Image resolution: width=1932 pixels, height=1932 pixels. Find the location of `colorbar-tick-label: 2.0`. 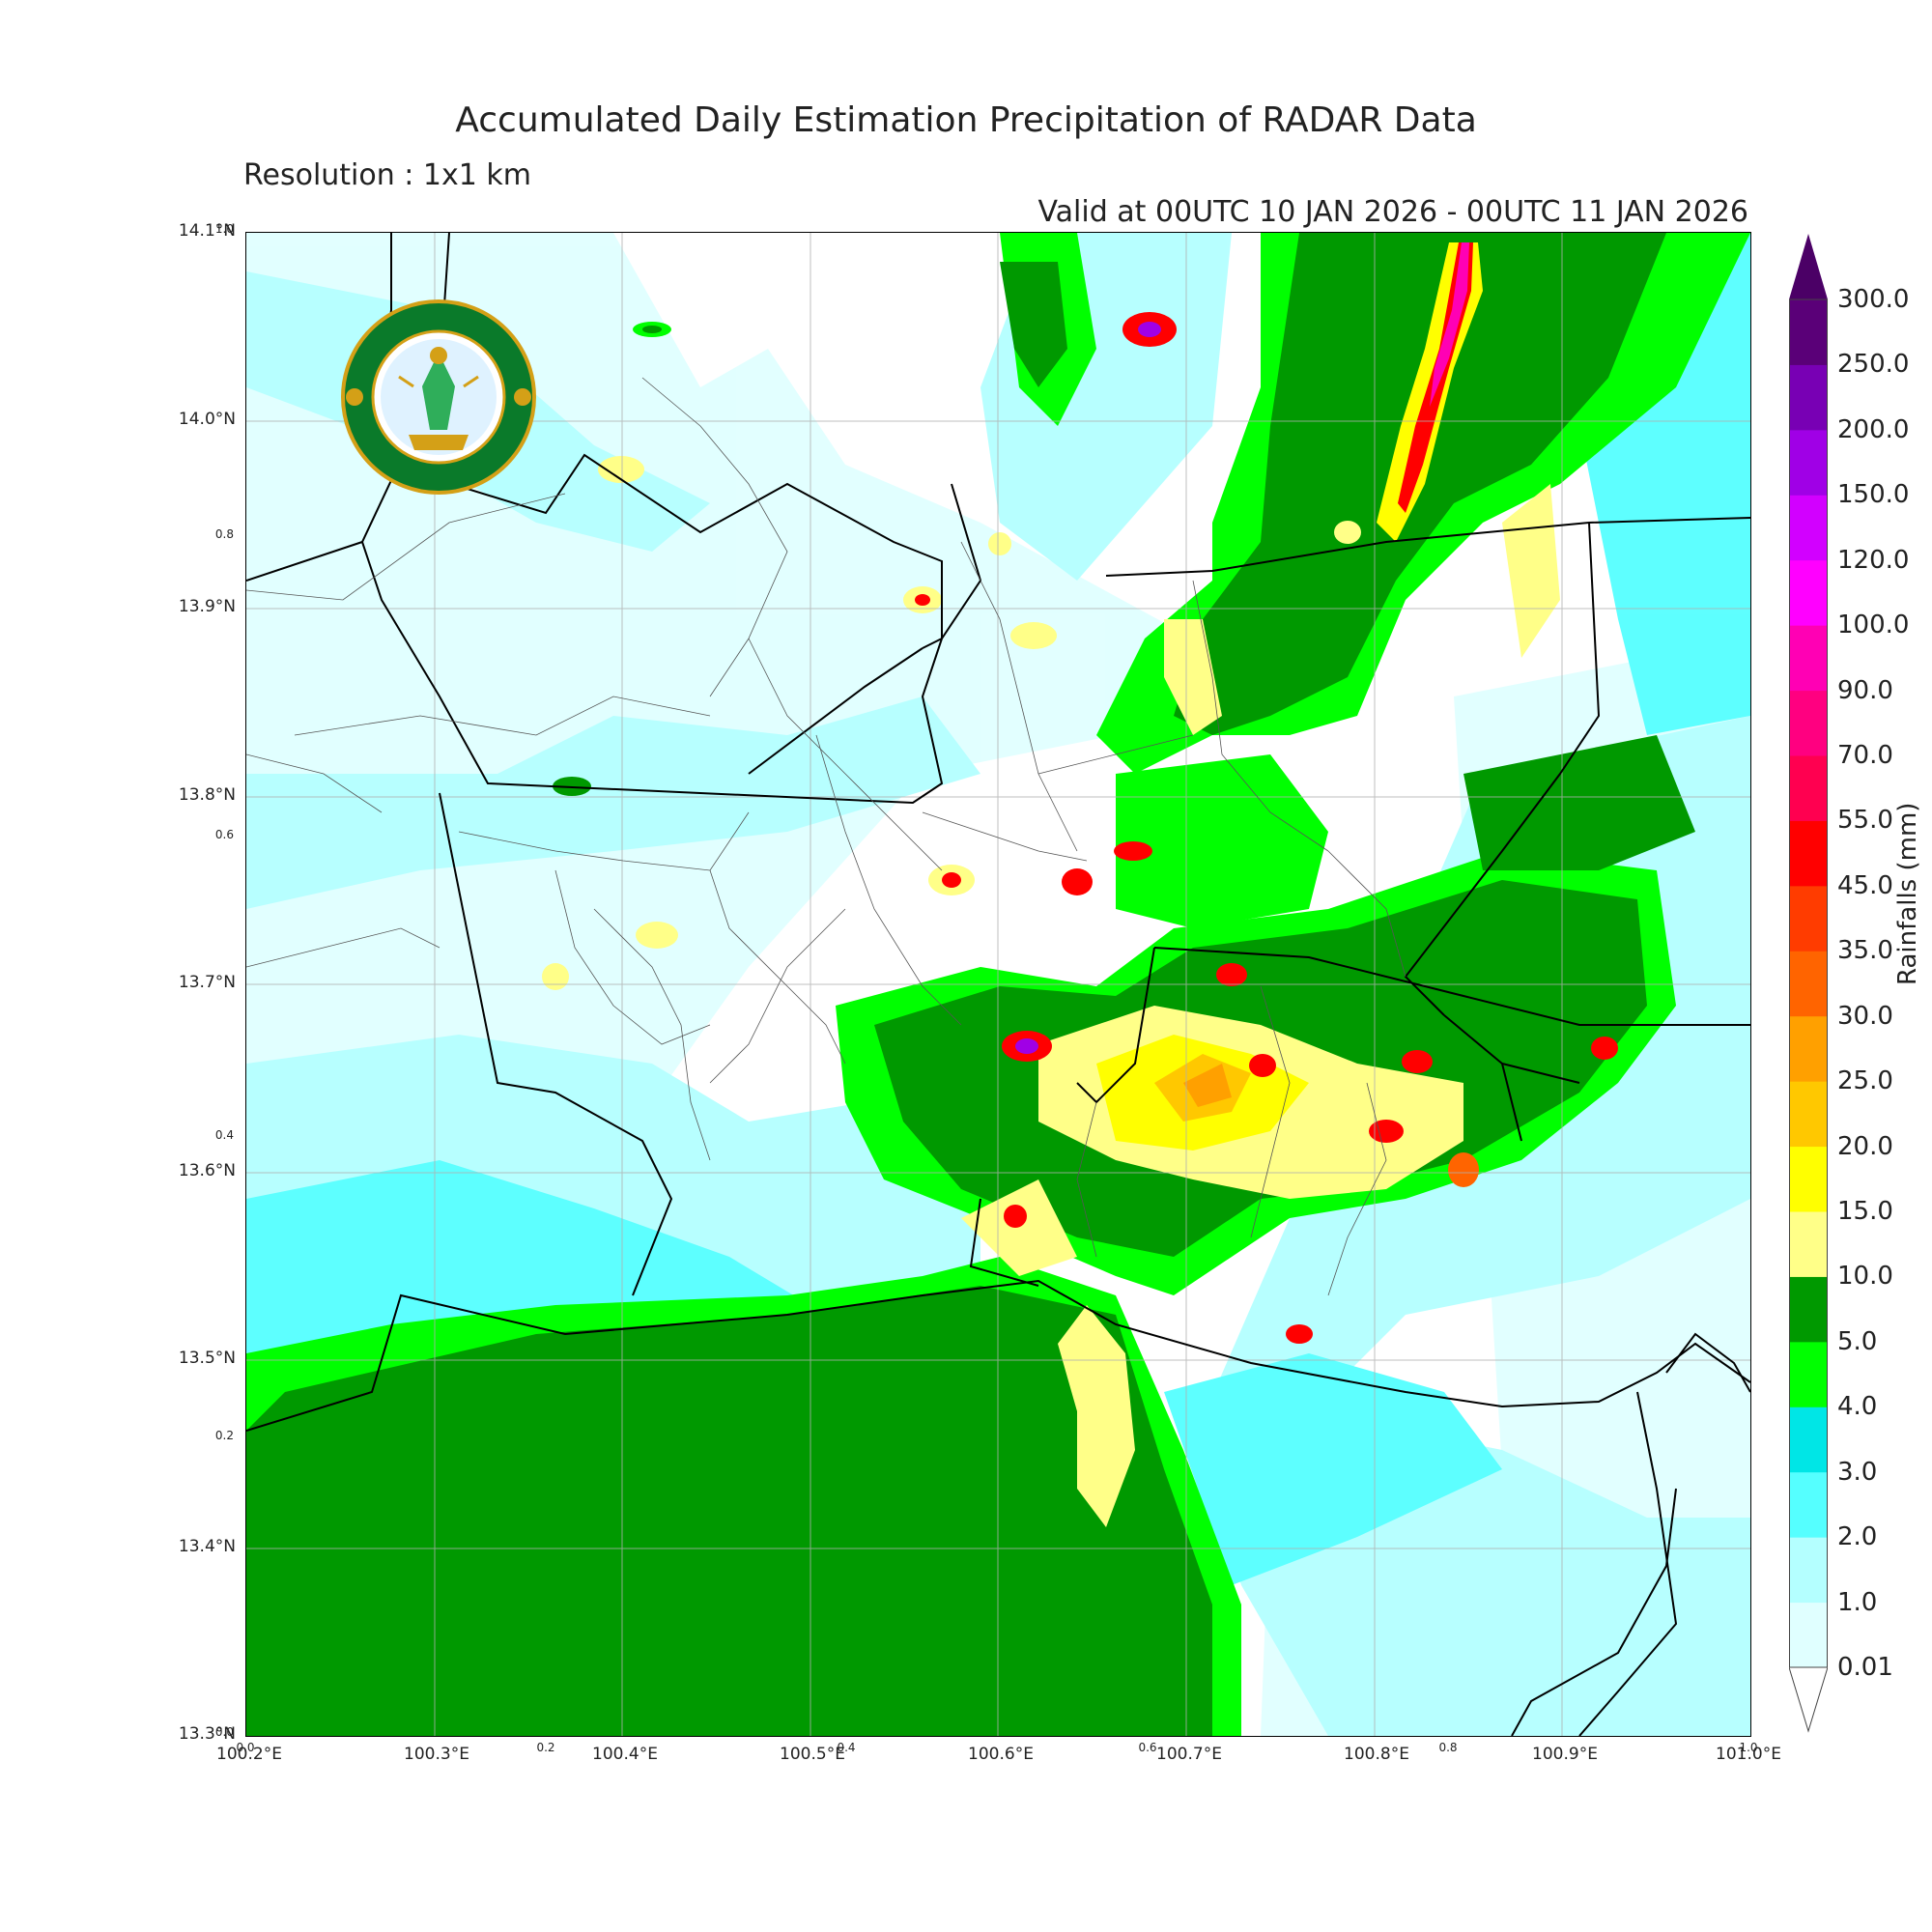

colorbar-tick-label: 2.0 is located at coordinates (1857, 1537).